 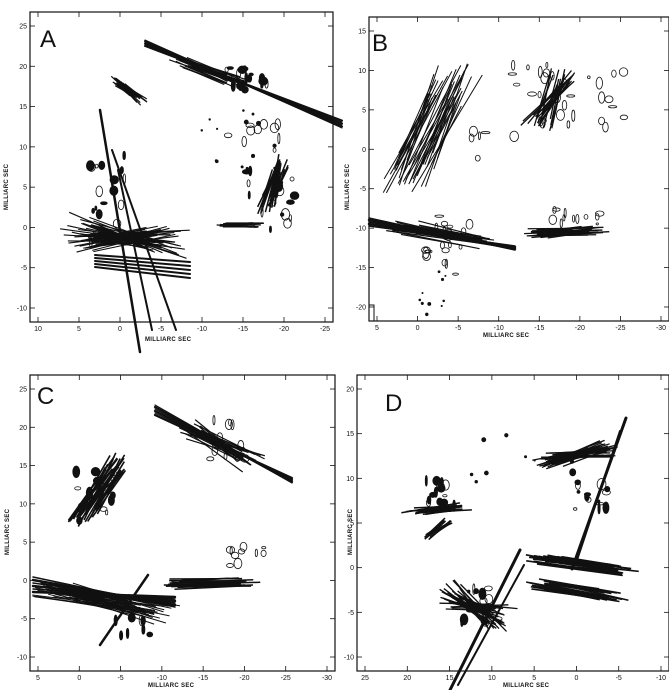 What do you see at coordinates (576, 678) in the screenshot?
I see `x-tick-label: 0` at bounding box center [576, 678].